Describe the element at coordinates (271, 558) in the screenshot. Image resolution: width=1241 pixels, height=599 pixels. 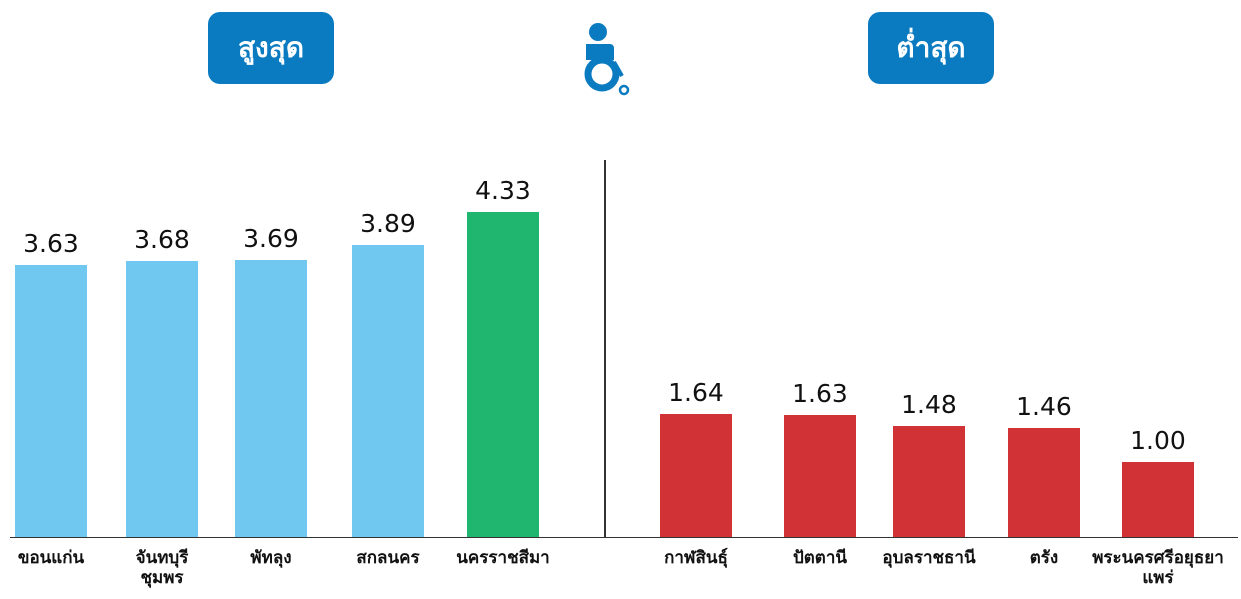
I see `x-tick-label: พัทลุง` at that location.